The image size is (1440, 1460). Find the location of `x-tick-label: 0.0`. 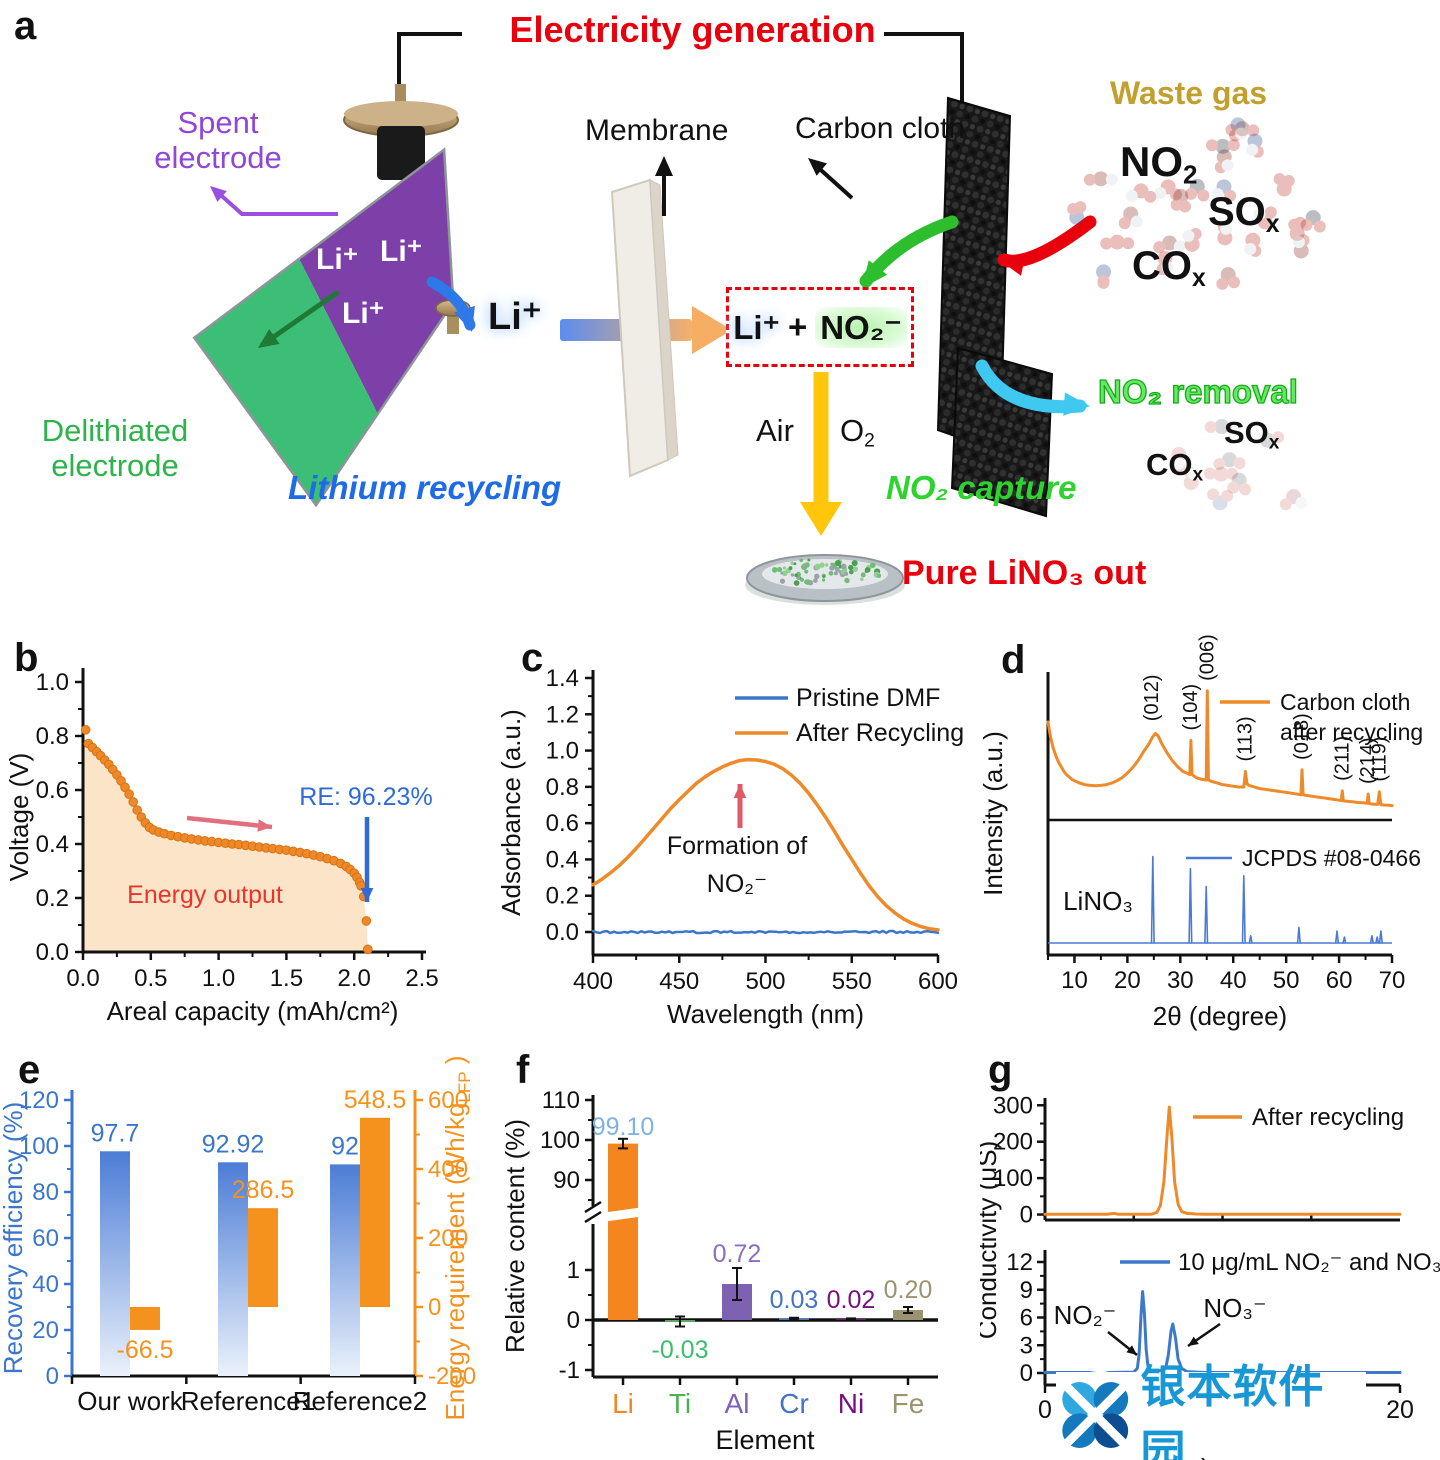

x-tick-label: 0.0 is located at coordinates (82, 978).